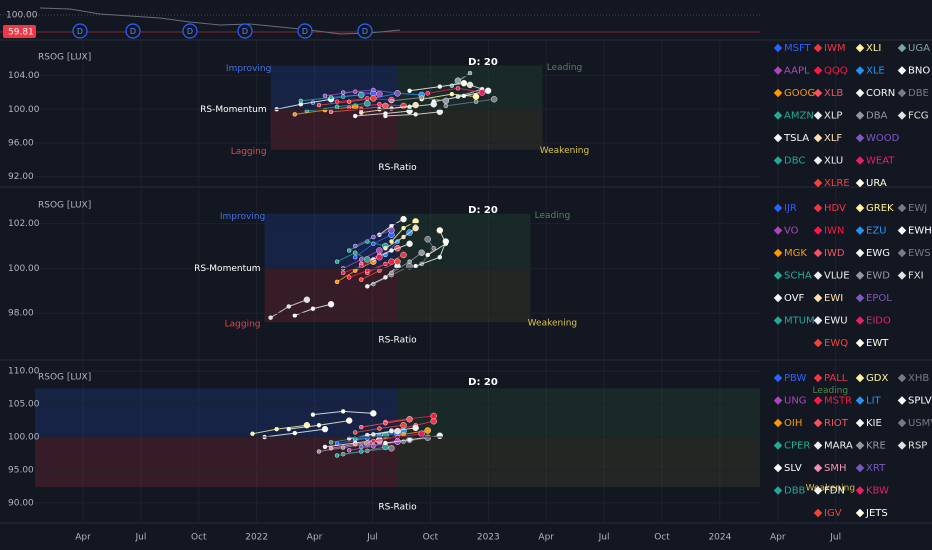  I want to click on legend-label: EWS, so click(919, 253).